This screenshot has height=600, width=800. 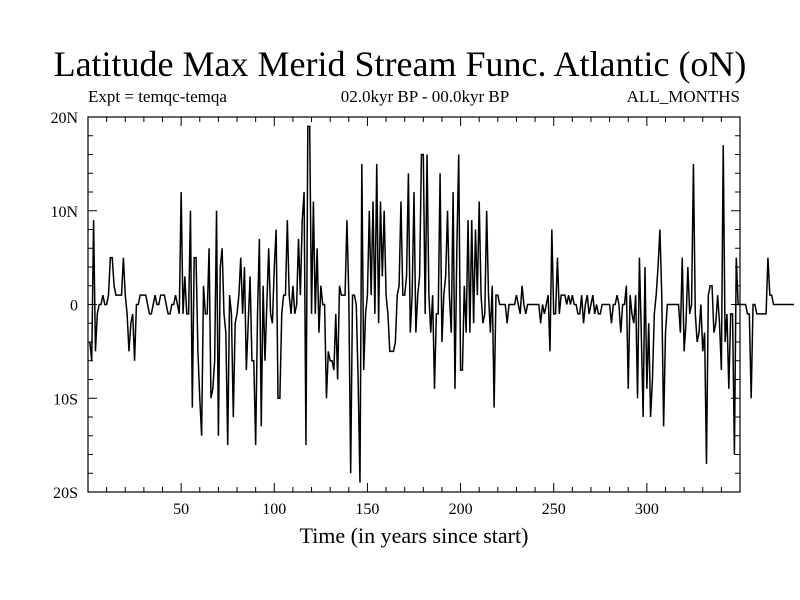 I want to click on x-tick-label: 200, so click(x=461, y=509).